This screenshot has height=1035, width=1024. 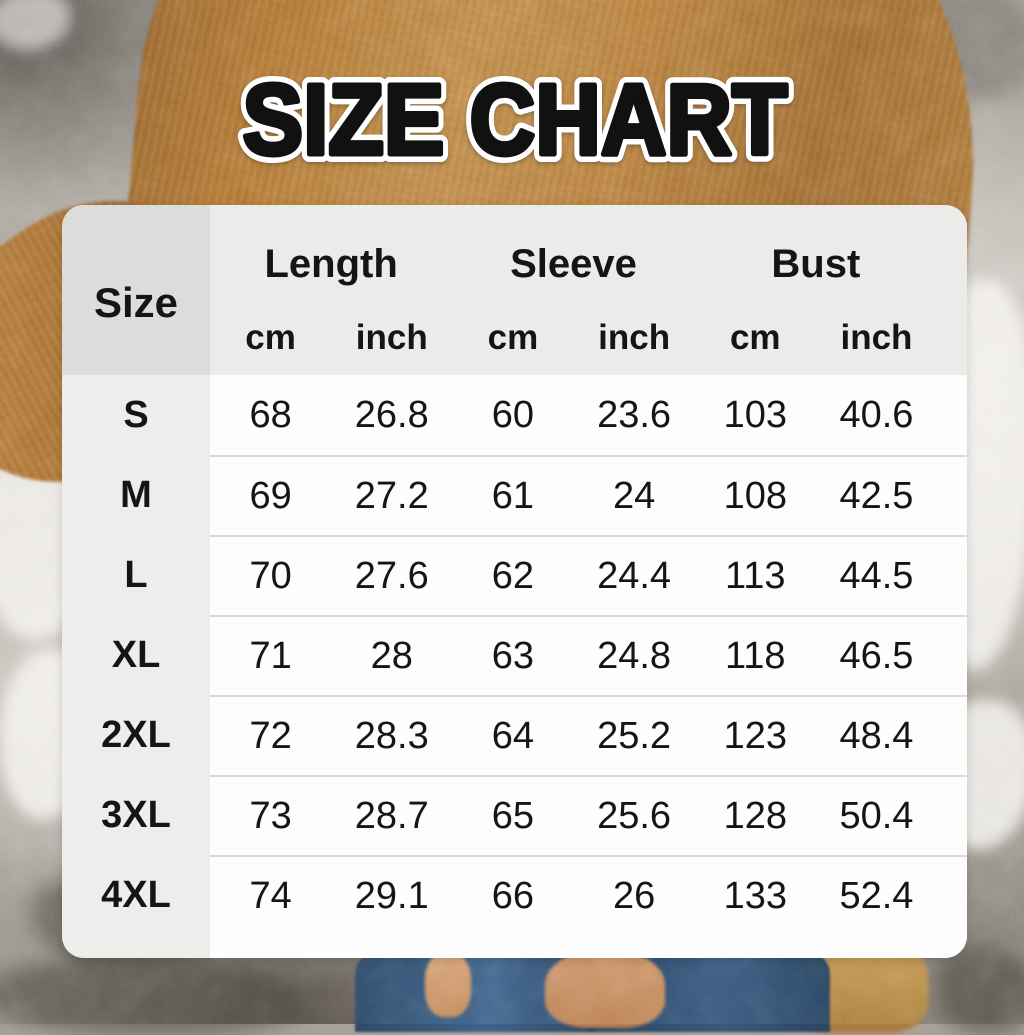 I want to click on value-cell: 118, so click(x=755, y=655).